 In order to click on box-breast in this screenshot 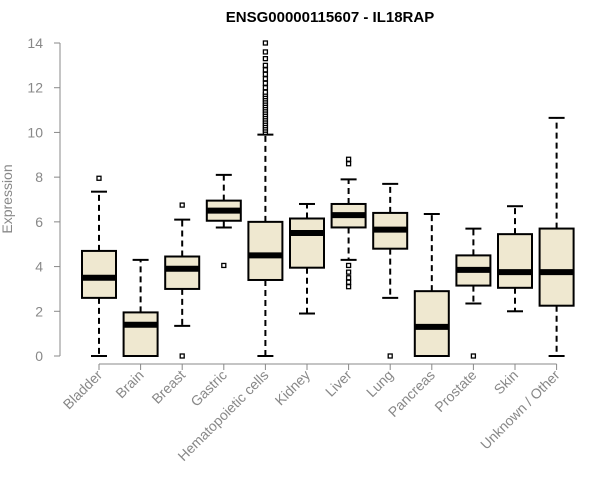, I will do `click(182, 280)`.